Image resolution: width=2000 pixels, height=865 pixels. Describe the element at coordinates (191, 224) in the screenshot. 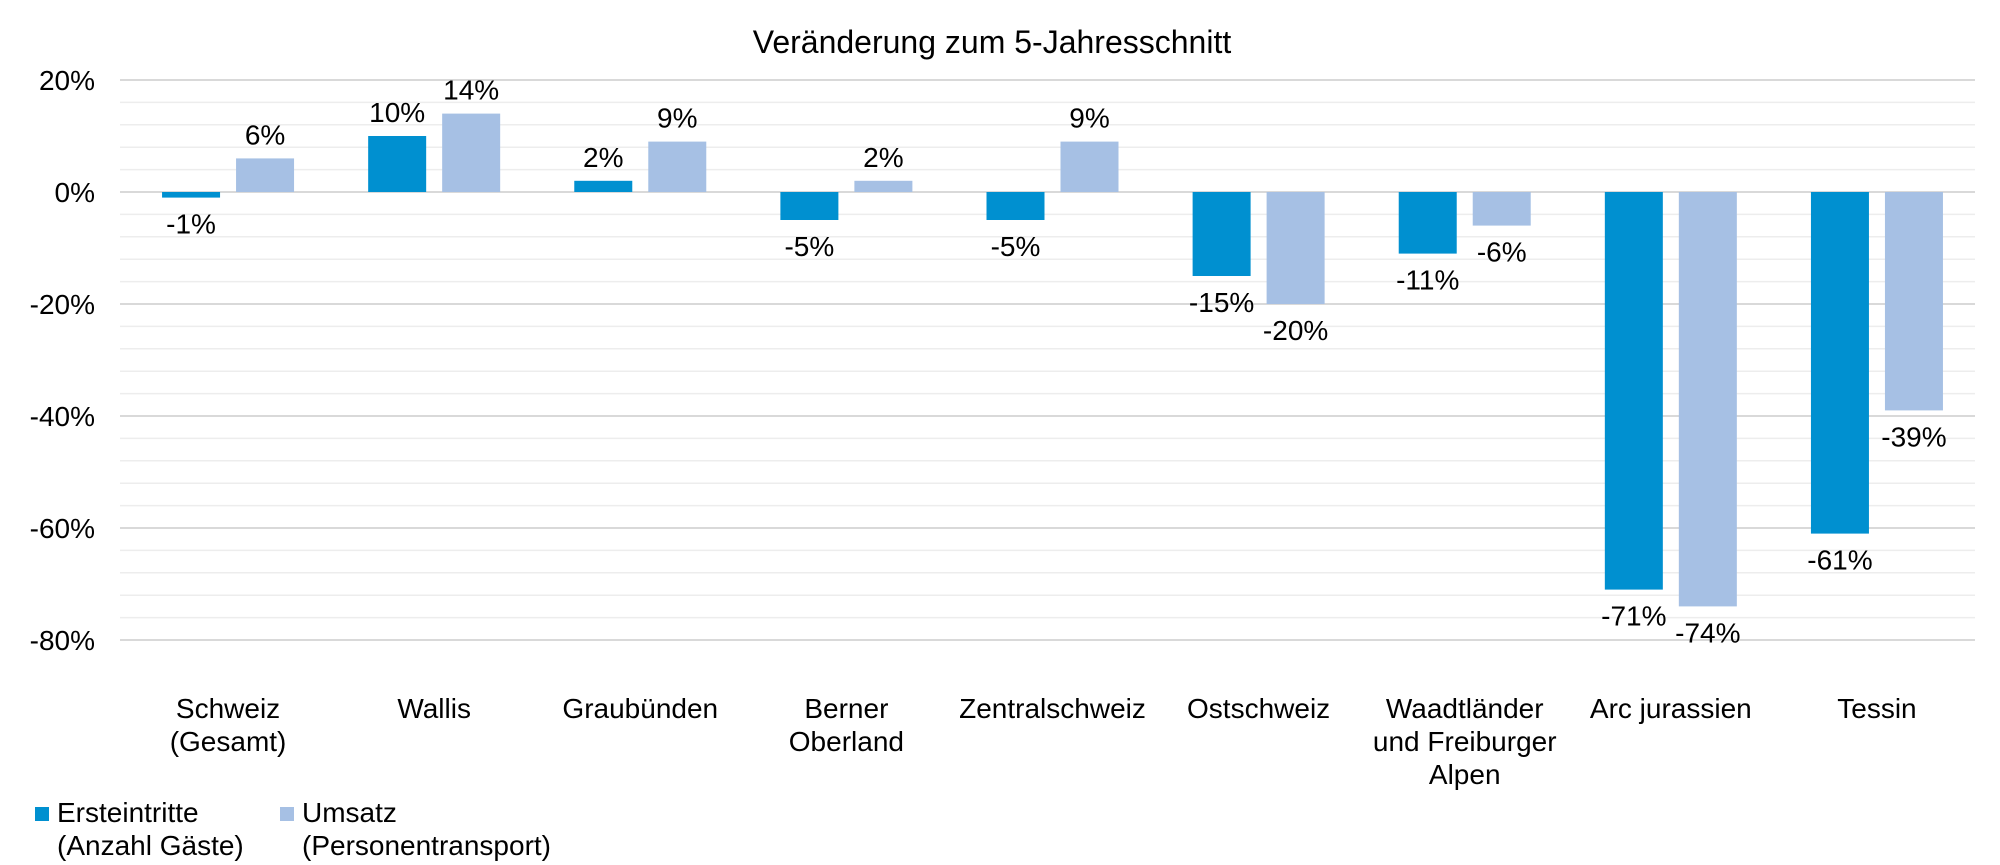

I see `data-label: -1%` at that location.